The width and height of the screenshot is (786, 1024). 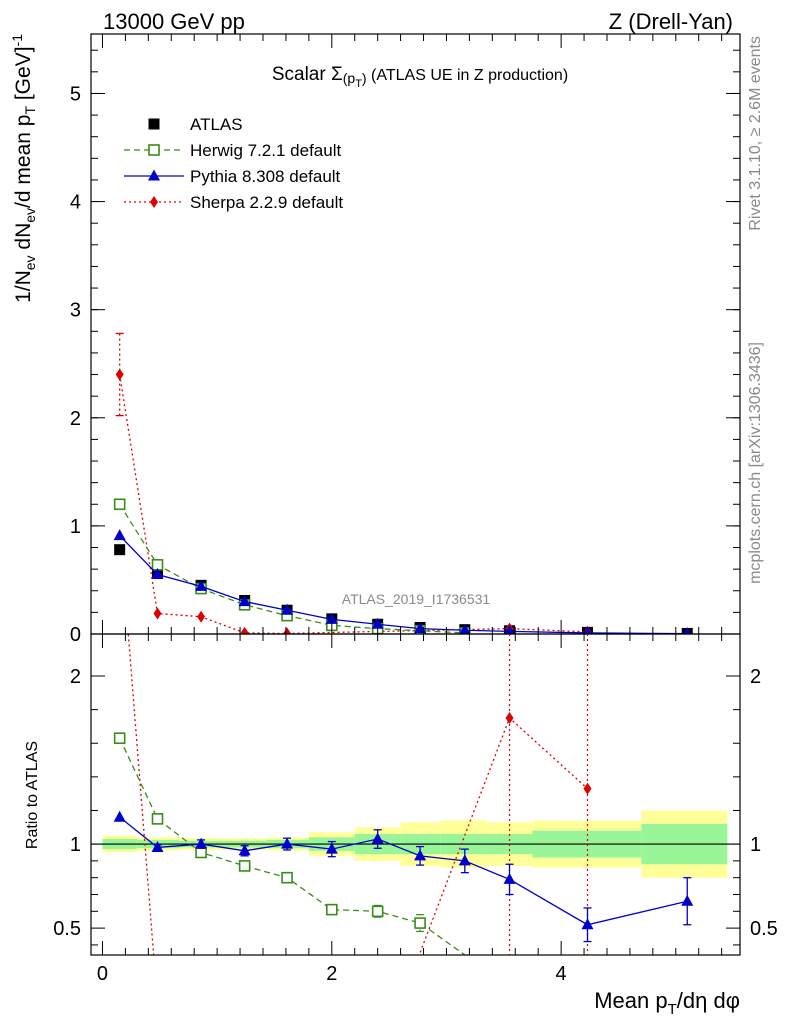 I want to click on analysis-watermark: ATLAS_2019_I1736531, so click(x=416, y=599).